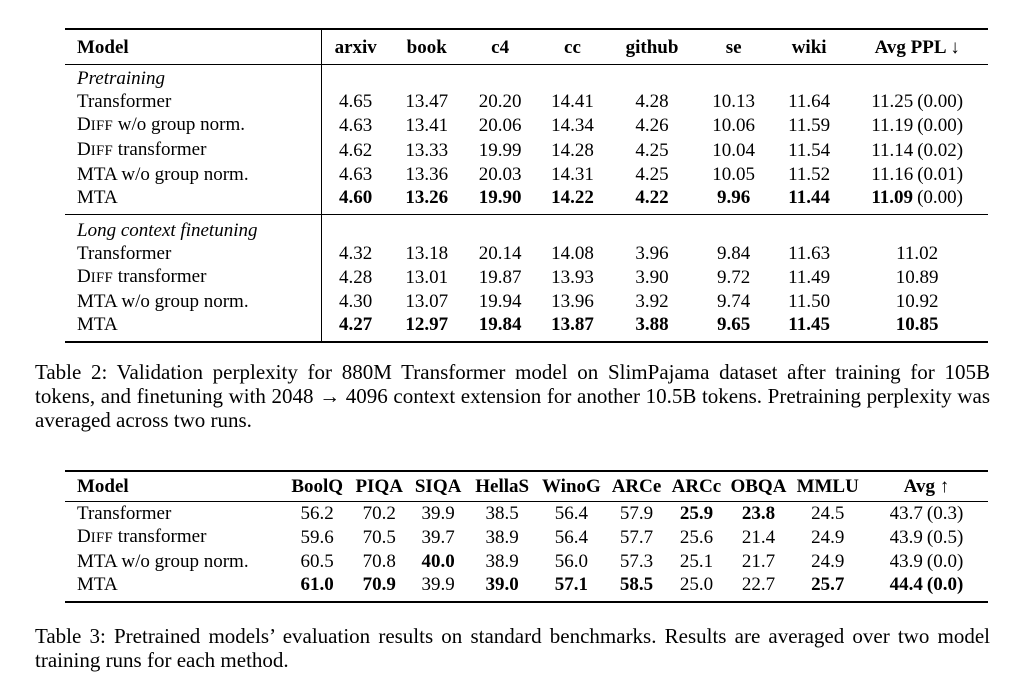  What do you see at coordinates (637, 587) in the screenshot?
I see `cell-arce: 58.5` at bounding box center [637, 587].